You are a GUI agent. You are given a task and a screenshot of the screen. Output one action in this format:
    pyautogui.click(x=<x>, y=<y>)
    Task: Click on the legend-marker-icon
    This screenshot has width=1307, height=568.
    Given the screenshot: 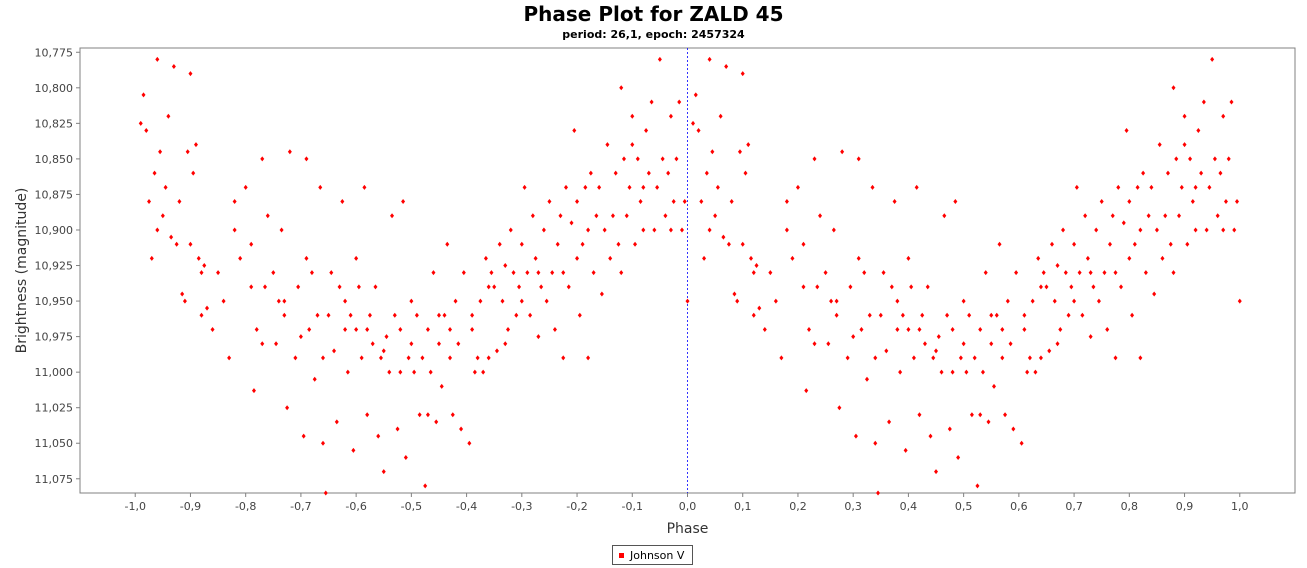 What is the action you would take?
    pyautogui.click(x=621, y=555)
    